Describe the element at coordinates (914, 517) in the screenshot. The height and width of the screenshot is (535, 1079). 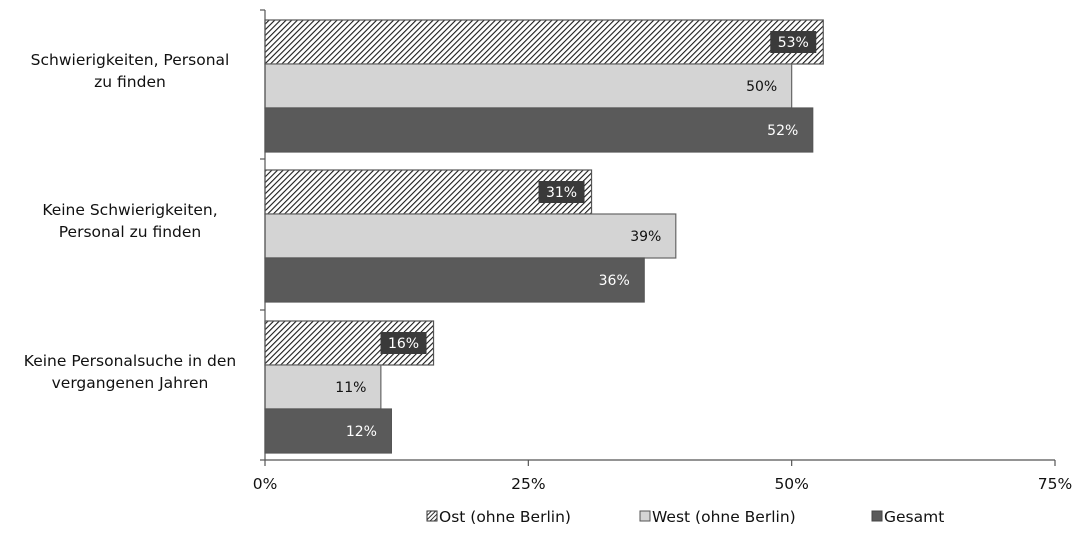
I see `legend-label: Gesamt` at that location.